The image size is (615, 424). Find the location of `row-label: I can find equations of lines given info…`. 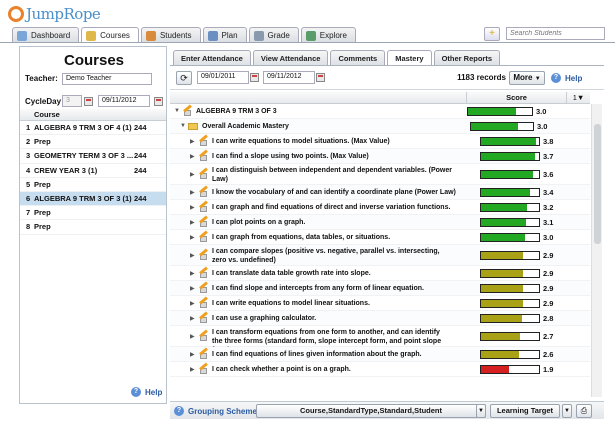

row-label: I can find equations of lines given info… is located at coordinates (317, 354).